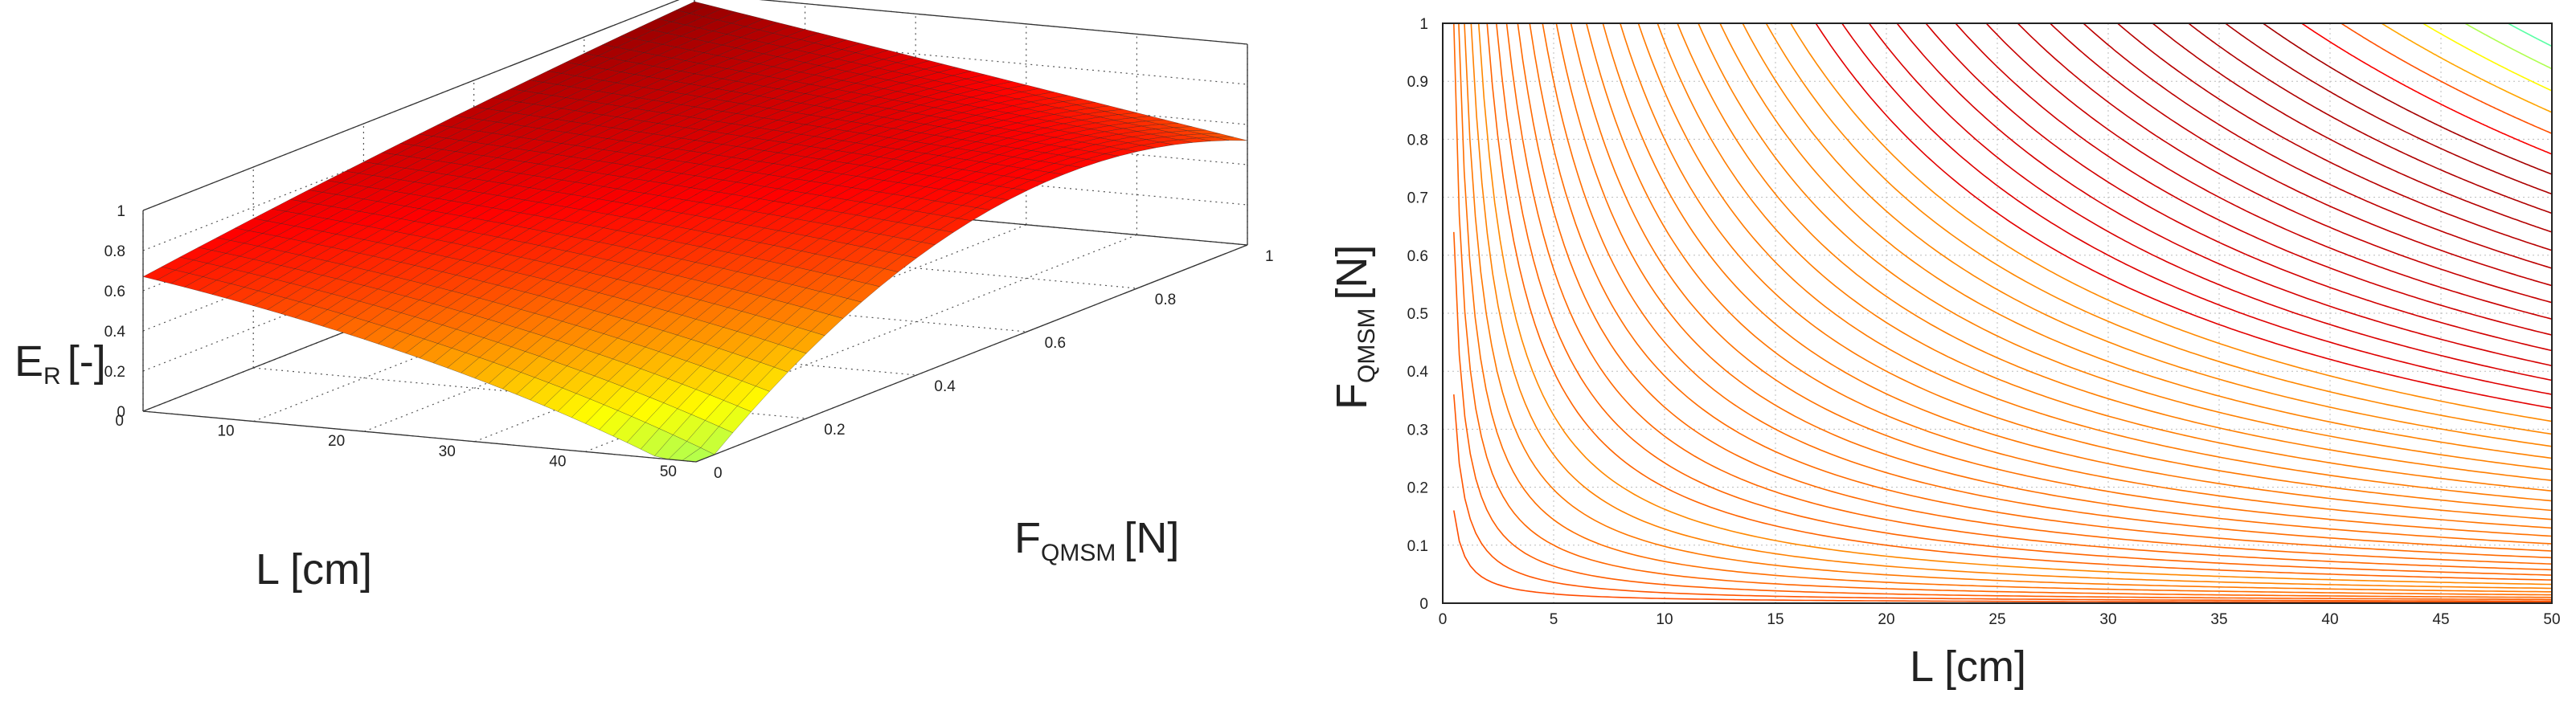 This screenshot has width=2576, height=706. What do you see at coordinates (1664, 619) in the screenshot?
I see `contour-x-tick-label: 10` at bounding box center [1664, 619].